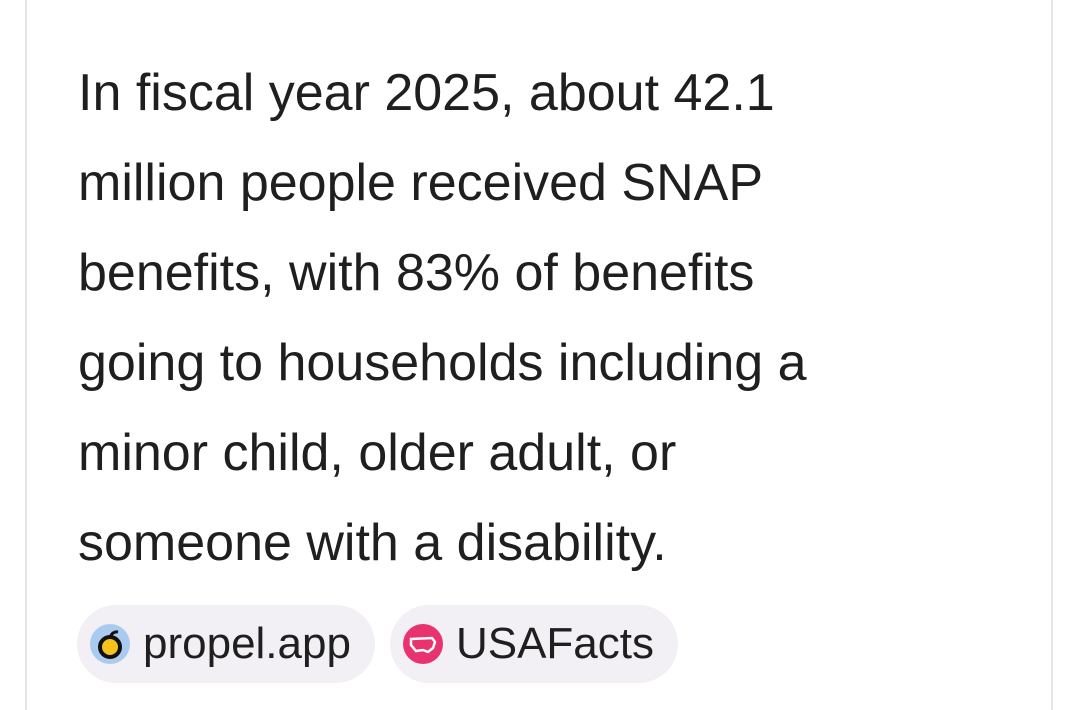 This screenshot has width=1080, height=710. What do you see at coordinates (247, 643) in the screenshot?
I see `source-label: propel.app` at bounding box center [247, 643].